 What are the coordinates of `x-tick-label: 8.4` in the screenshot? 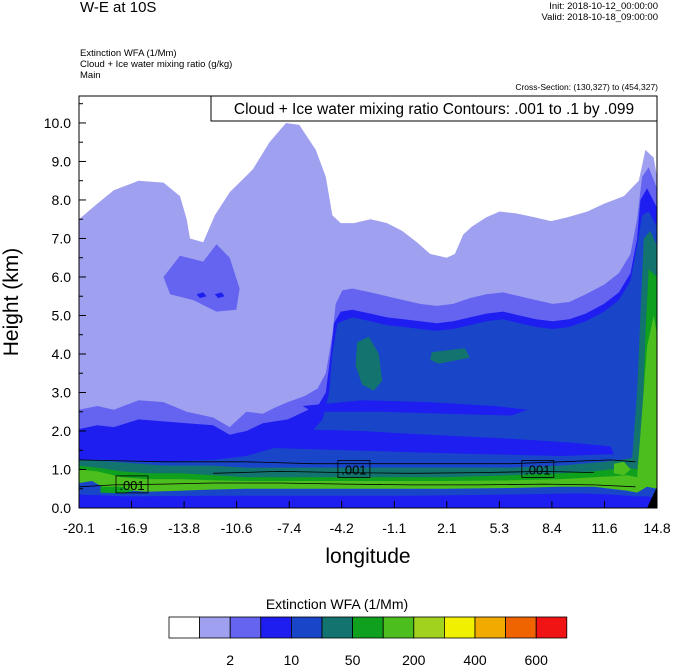 It's located at (552, 528).